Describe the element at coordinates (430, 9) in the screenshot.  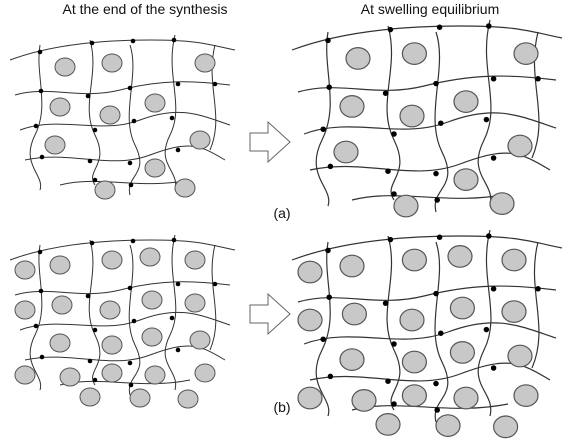
I see `right-title: At swelling equilibrium` at that location.